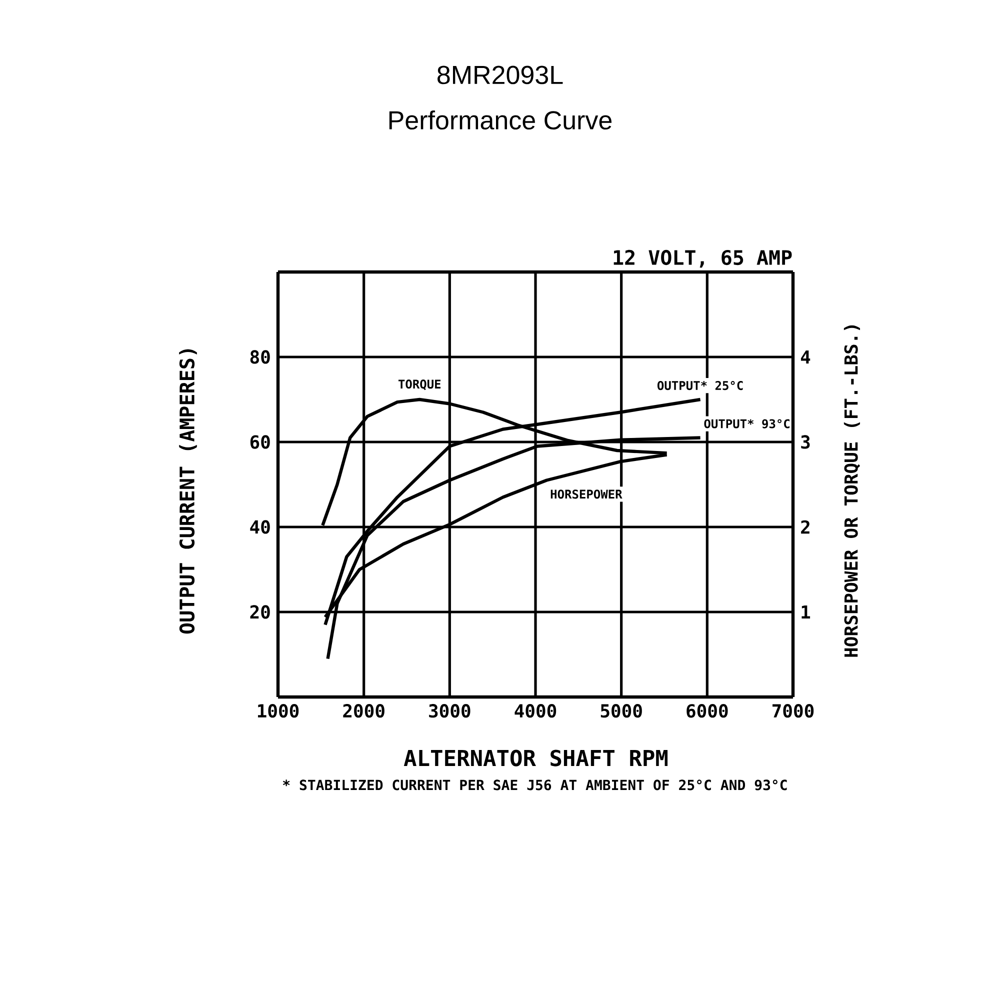  Describe the element at coordinates (805, 357) in the screenshot. I see `y2-tick-label: 4` at that location.